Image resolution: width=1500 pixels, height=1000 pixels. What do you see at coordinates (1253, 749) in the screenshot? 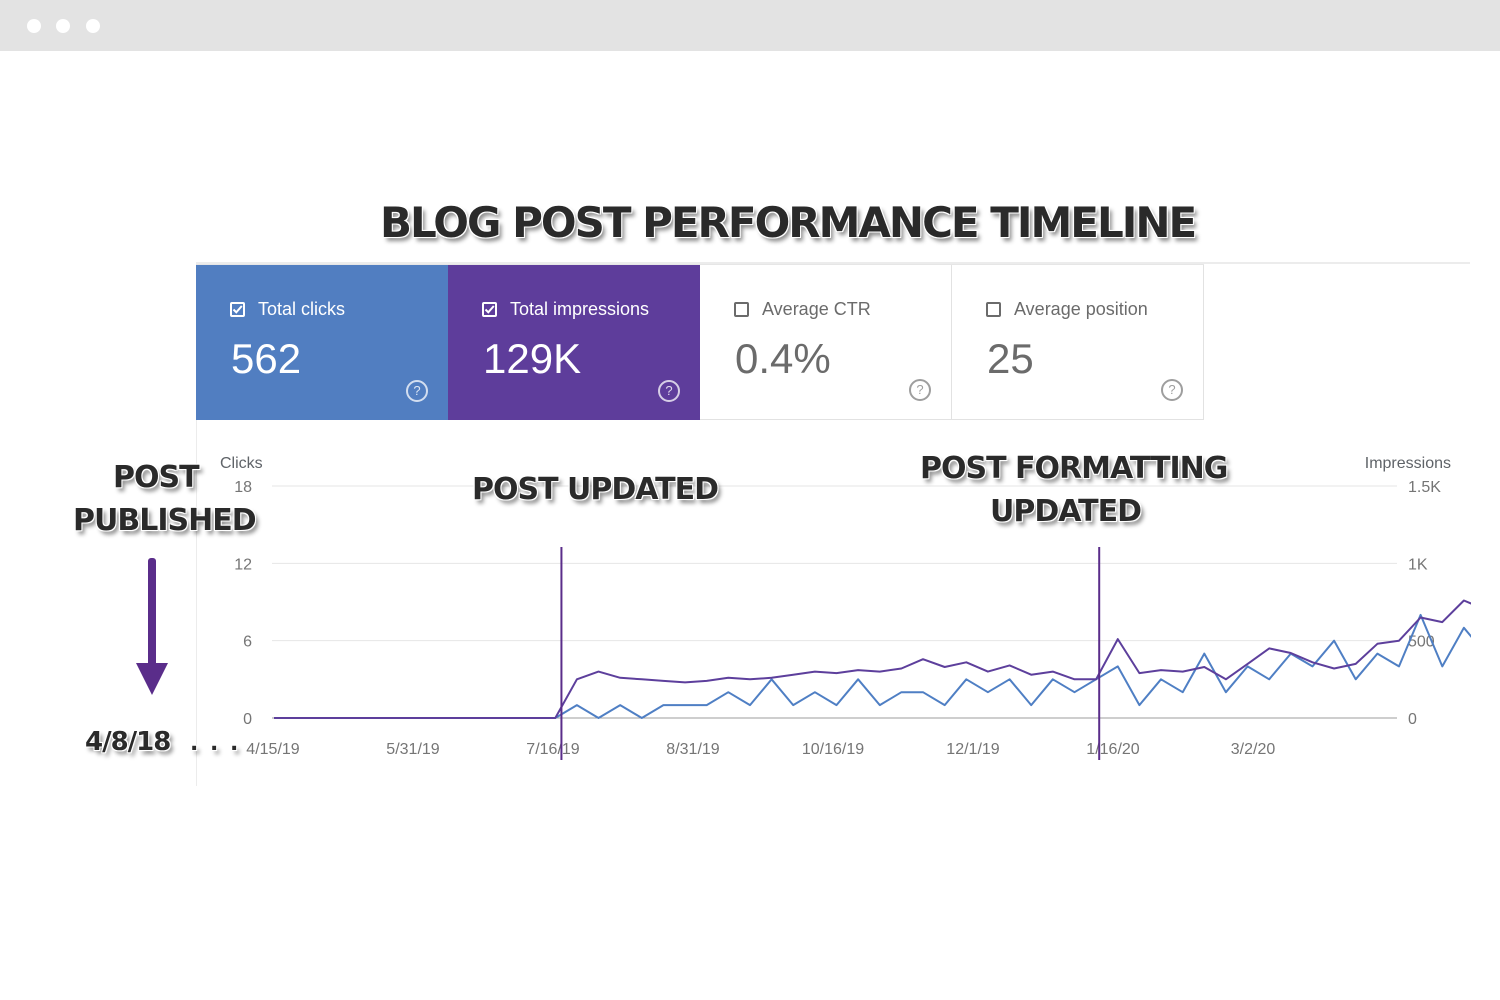
I see `x-tick-label: 3/2/20` at bounding box center [1253, 749].